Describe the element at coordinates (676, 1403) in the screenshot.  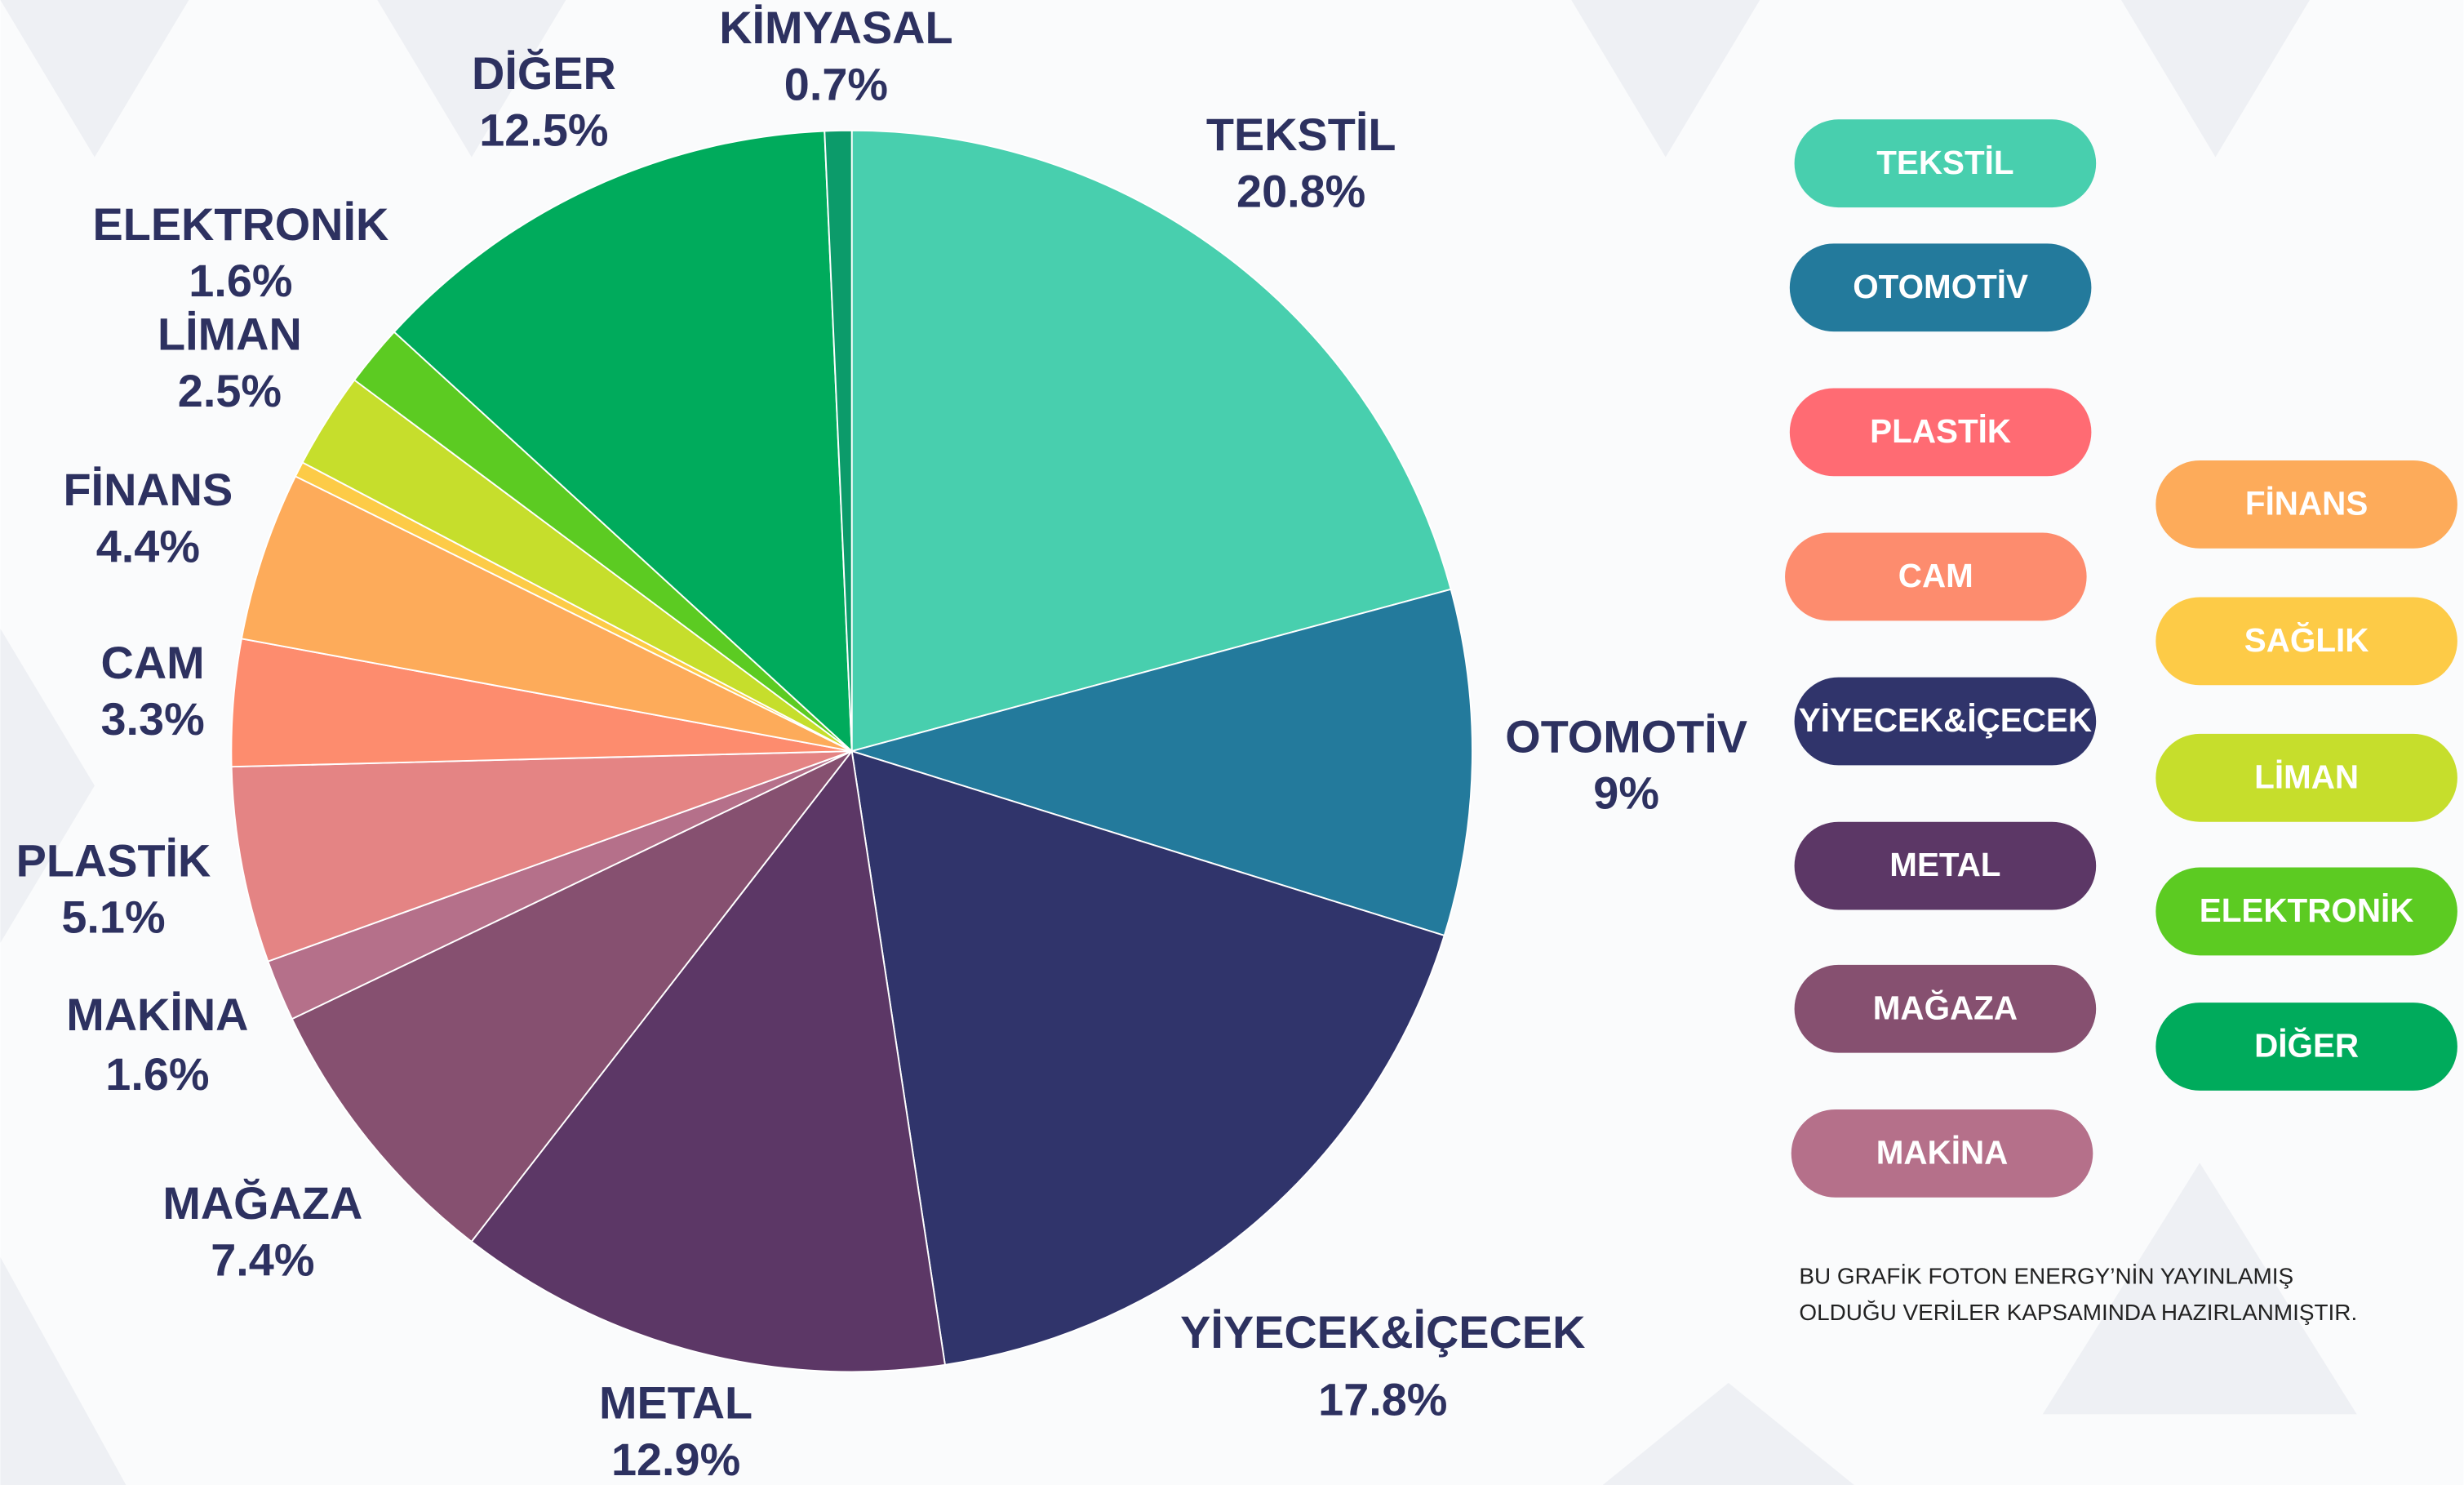
I see `slice-label: METAL` at that location.